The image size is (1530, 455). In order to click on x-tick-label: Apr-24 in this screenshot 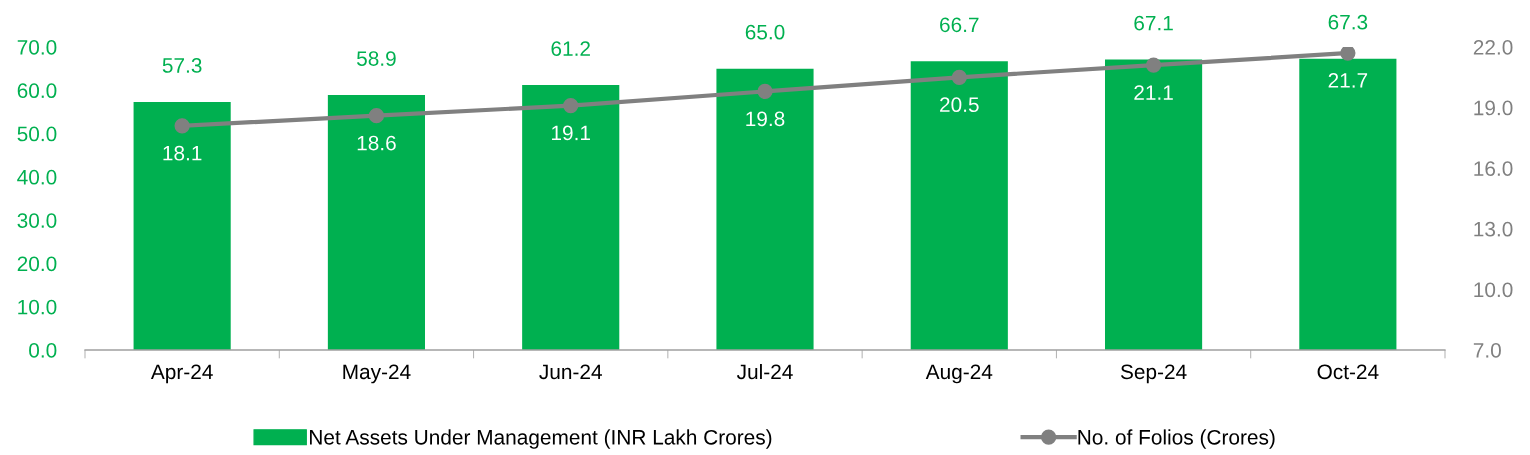, I will do `click(181, 374)`.